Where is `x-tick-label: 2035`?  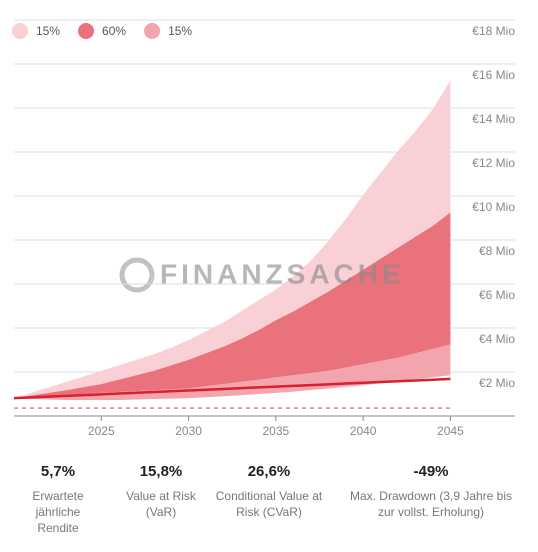
x-tick-label: 2035 is located at coordinates (275, 431).